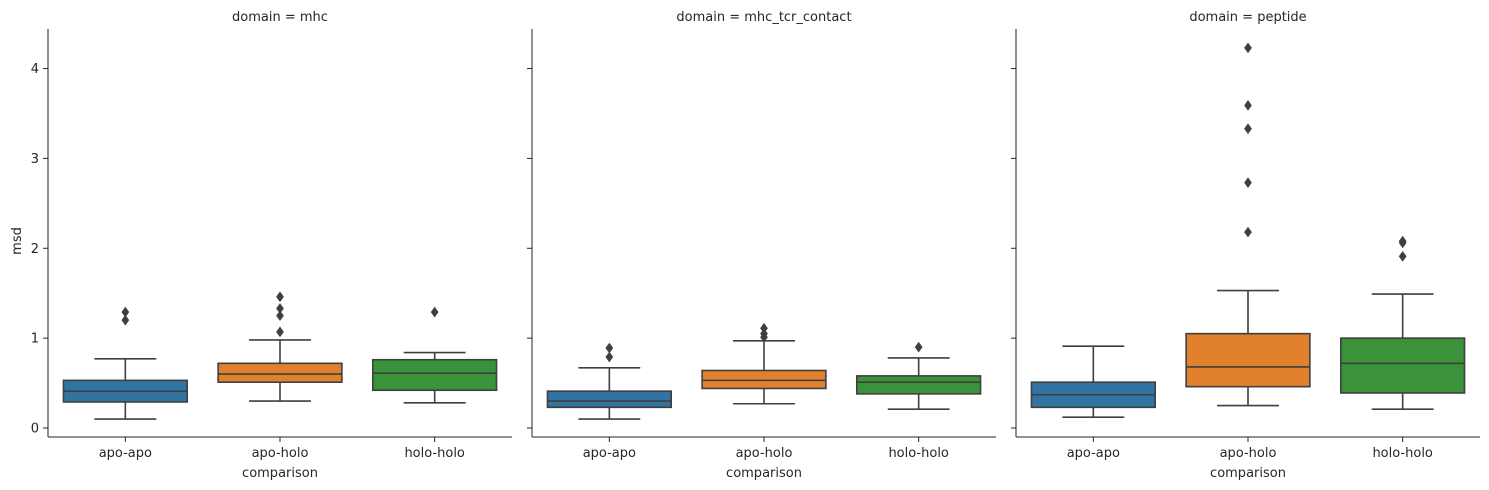  Describe the element at coordinates (35, 249) in the screenshot. I see `y-tick-label: 2` at that location.